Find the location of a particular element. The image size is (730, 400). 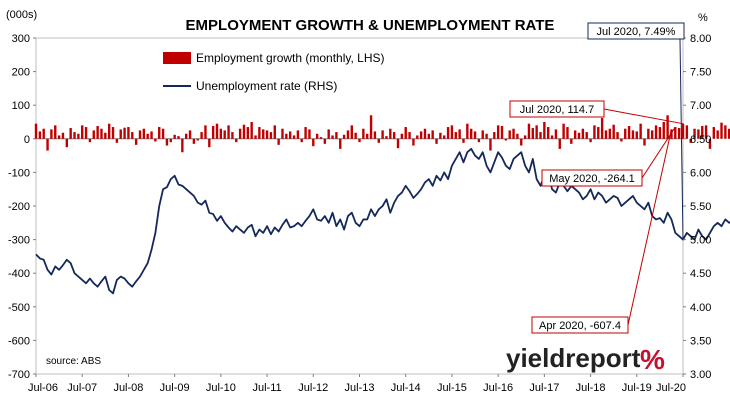

left-tick-label: -400 is located at coordinates (19, 274).